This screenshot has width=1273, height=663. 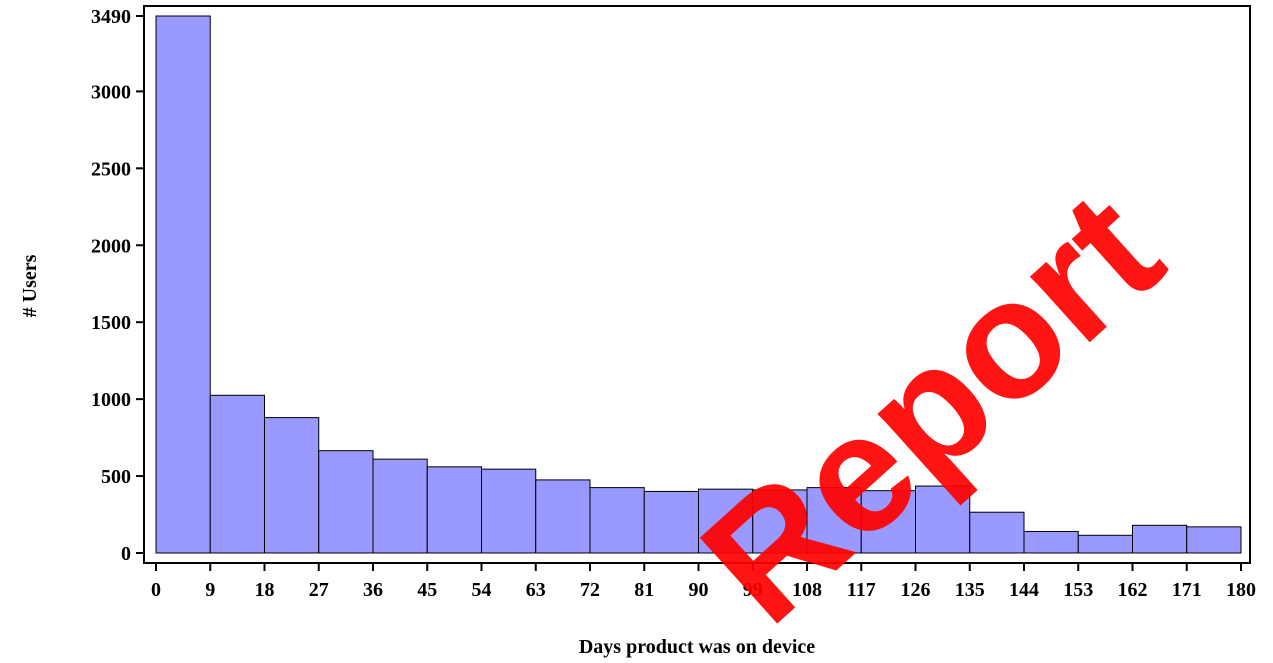 What do you see at coordinates (156, 590) in the screenshot?
I see `x-tick-label: 0` at bounding box center [156, 590].